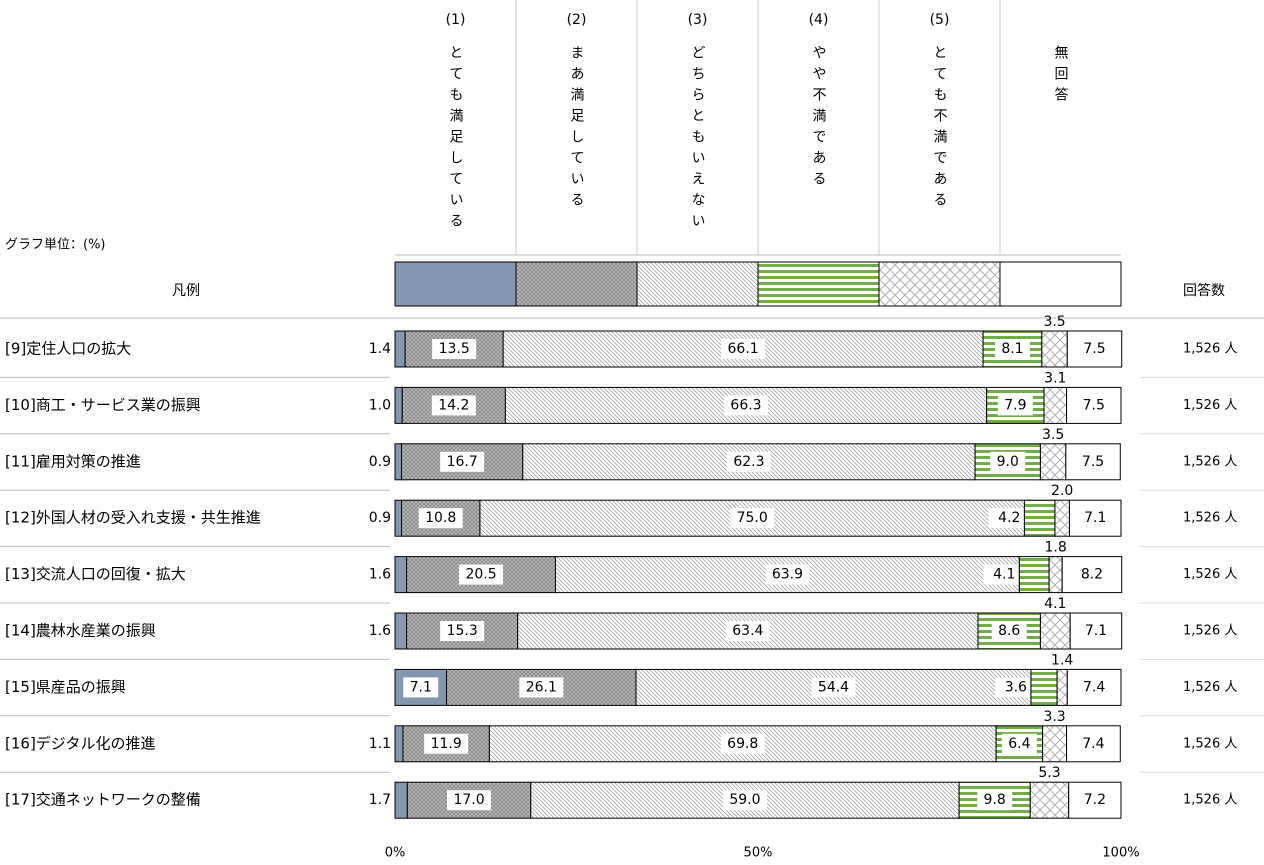 The height and width of the screenshot is (865, 1264). I want to click on legend-name: どちらともいえない, so click(698, 139).